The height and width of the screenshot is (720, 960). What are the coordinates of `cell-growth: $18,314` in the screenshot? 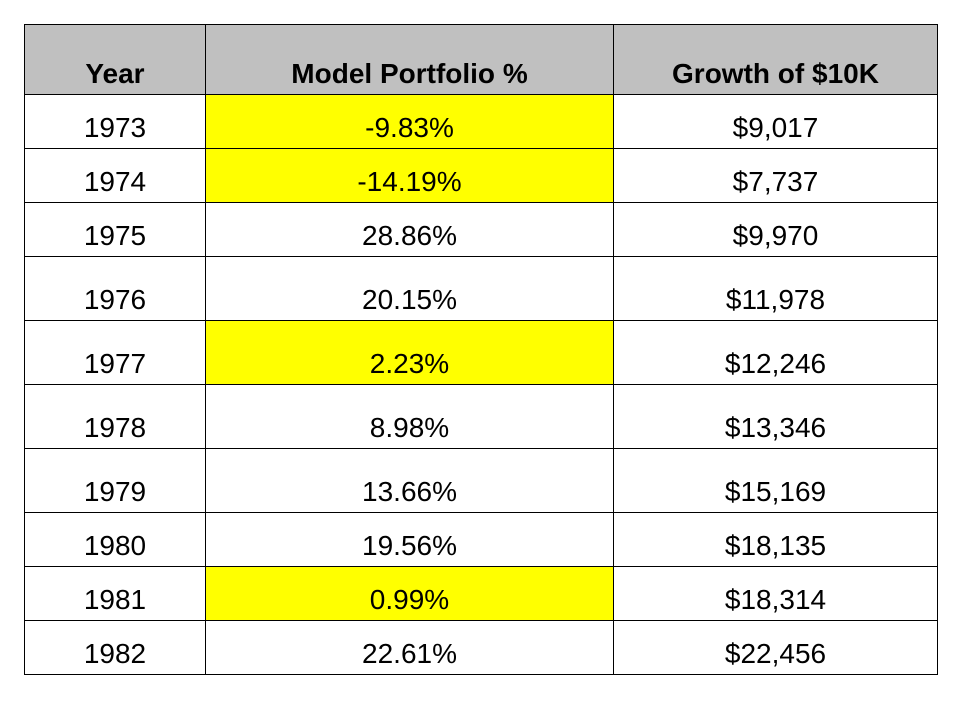 It's located at (775, 593).